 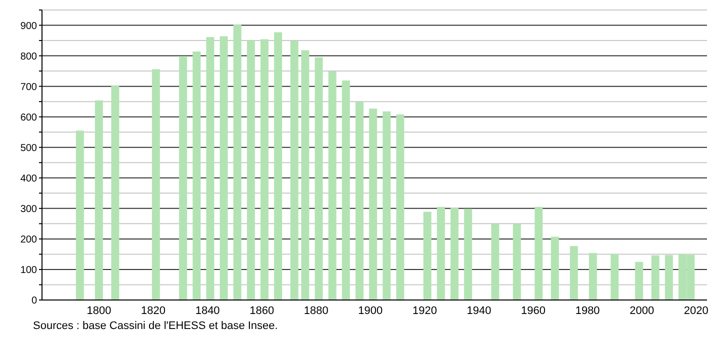 What do you see at coordinates (696, 310) in the screenshot?
I see `x-tick-label: 2020` at bounding box center [696, 310].